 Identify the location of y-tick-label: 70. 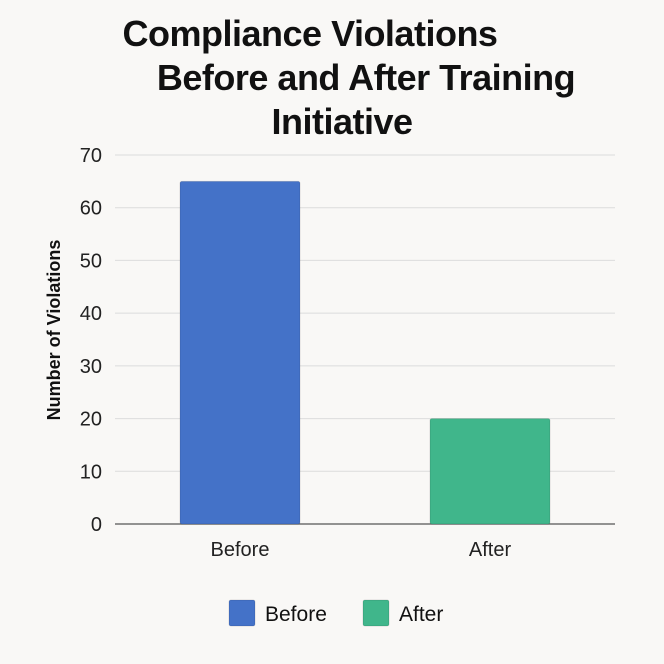
(91, 156).